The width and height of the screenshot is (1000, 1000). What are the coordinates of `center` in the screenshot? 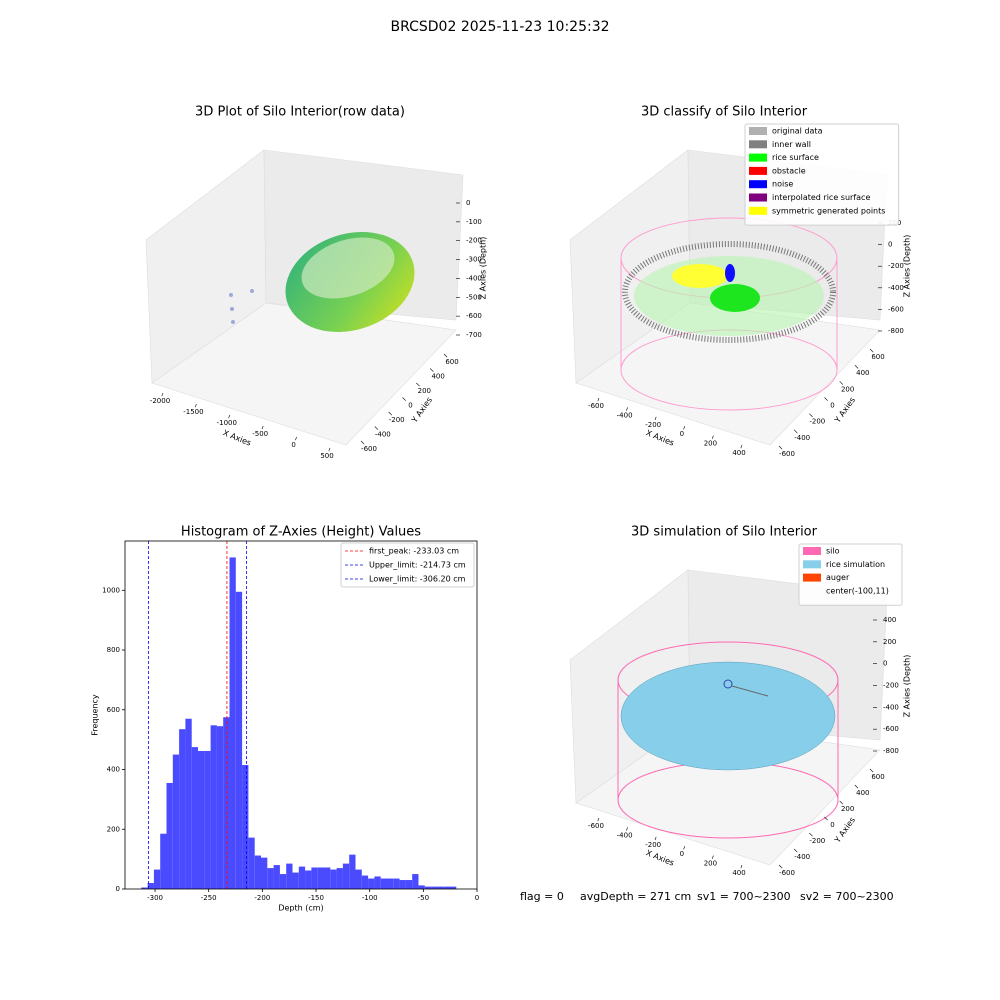 It's located at (728, 684).